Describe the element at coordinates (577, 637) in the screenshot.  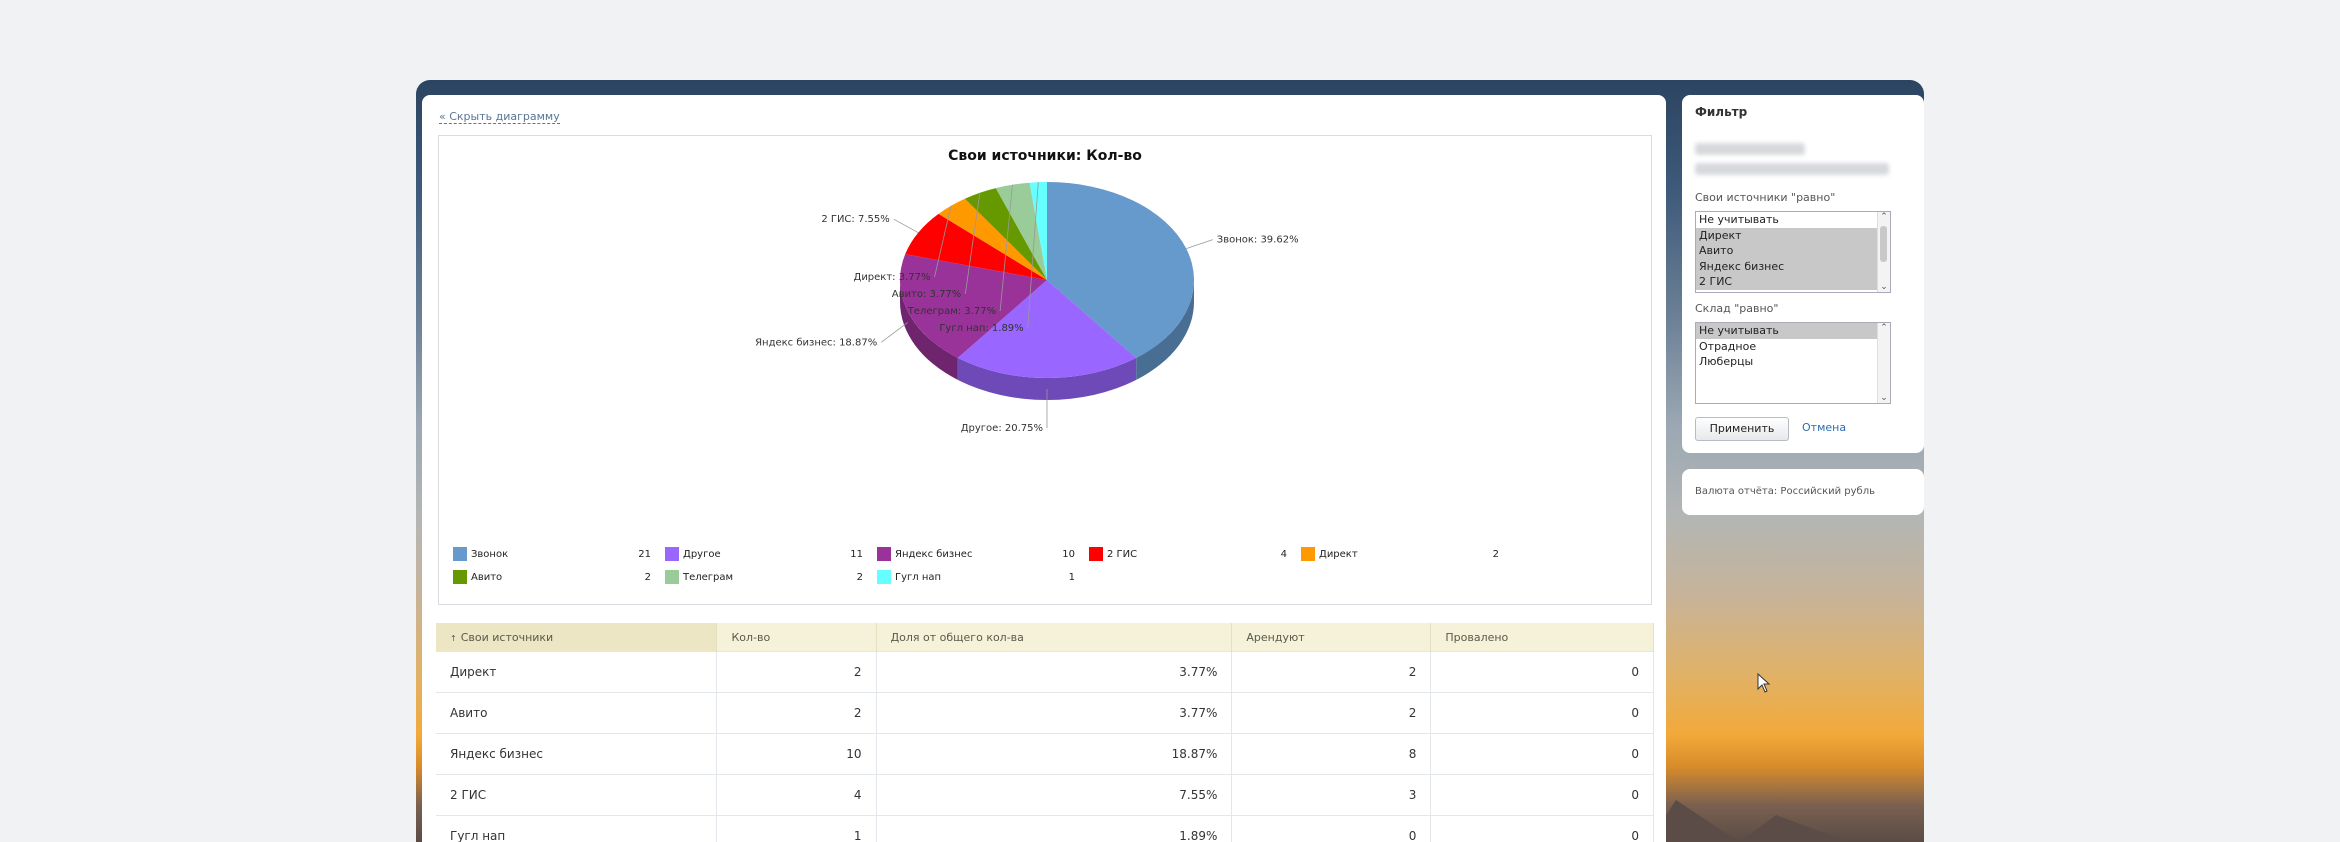
I see `column-header-source: ↑ Свои источники` at that location.